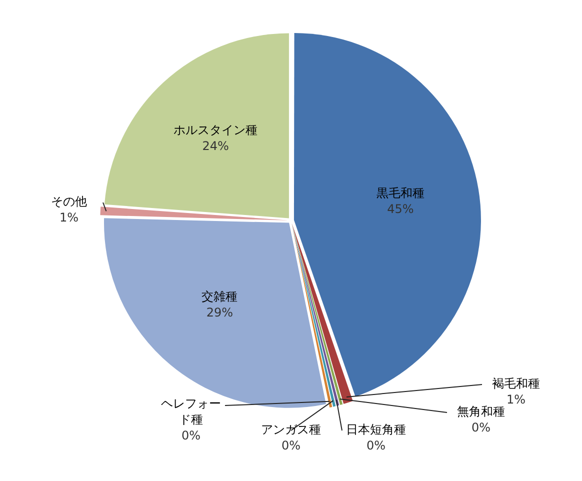  I want to click on data-label: 29%, so click(220, 313).